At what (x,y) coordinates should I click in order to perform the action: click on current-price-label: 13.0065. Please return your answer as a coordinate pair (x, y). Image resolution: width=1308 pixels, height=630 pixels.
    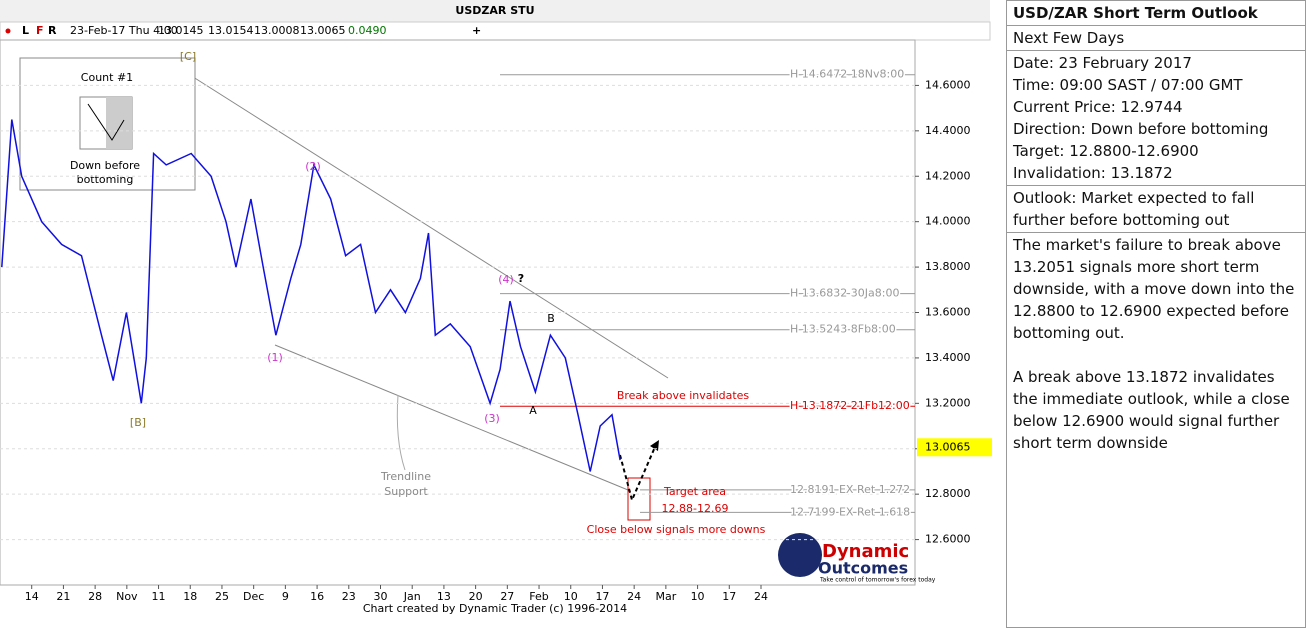
    Looking at the image, I should click on (948, 446).